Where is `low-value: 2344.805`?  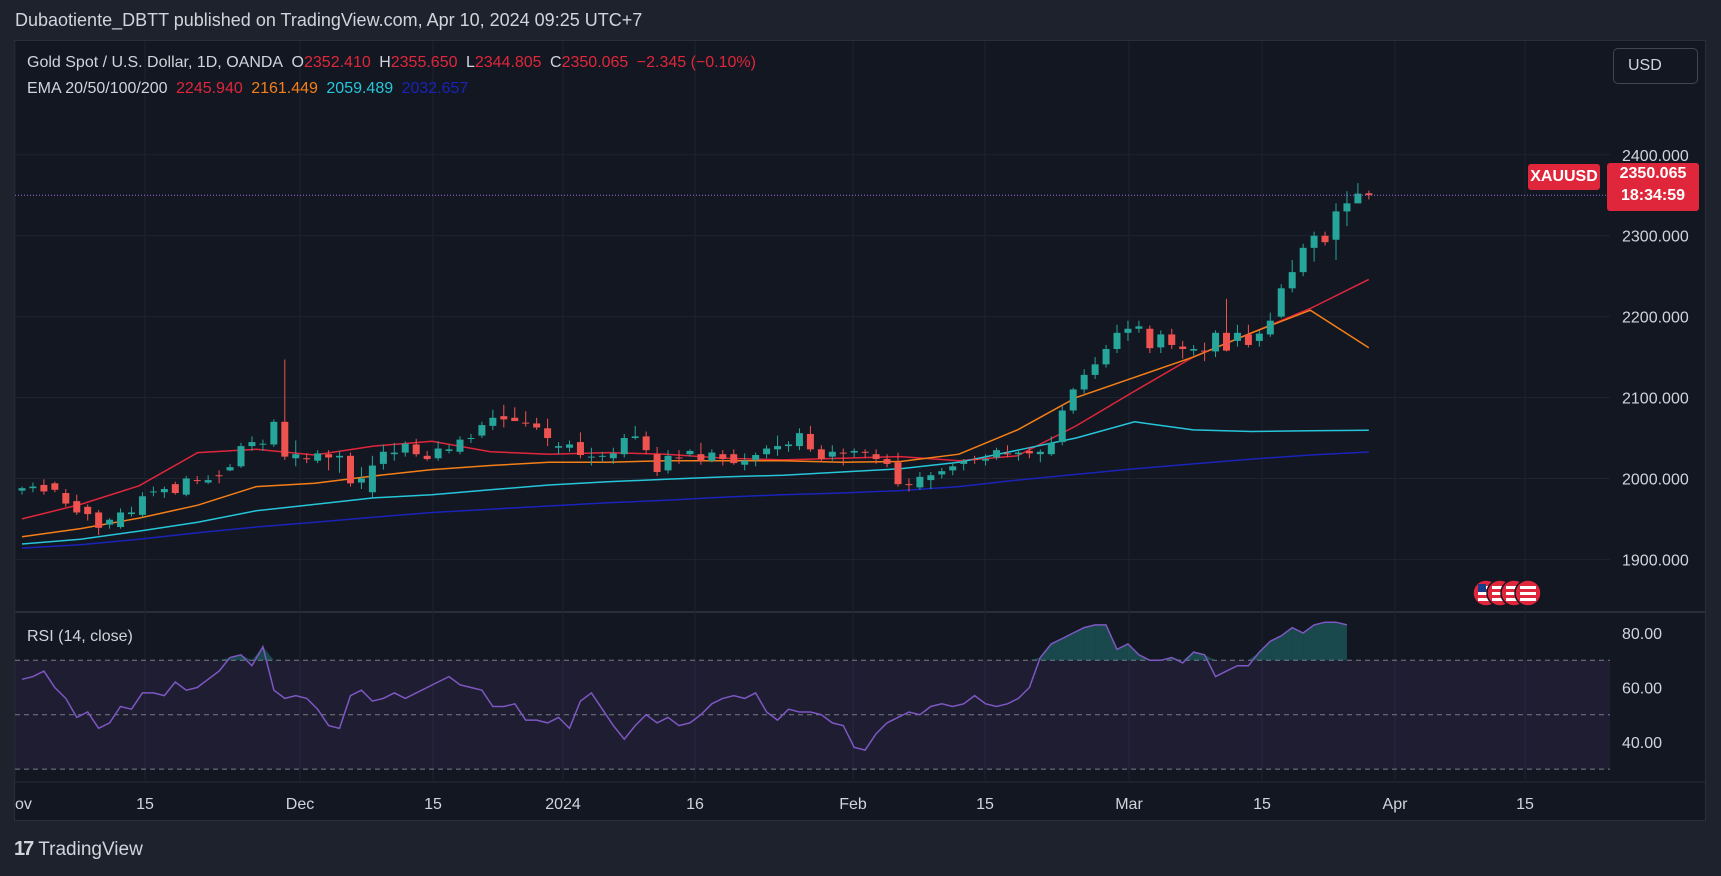 low-value: 2344.805 is located at coordinates (508, 62).